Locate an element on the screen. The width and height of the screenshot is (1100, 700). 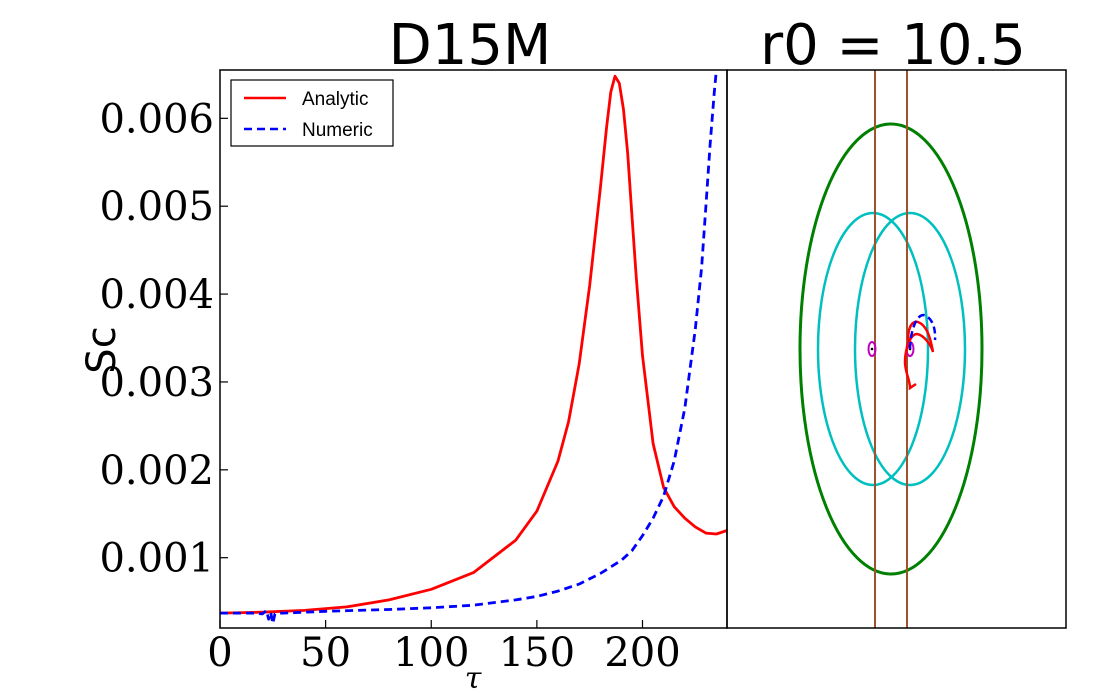
x-tick-label: 50 is located at coordinates (325, 653).